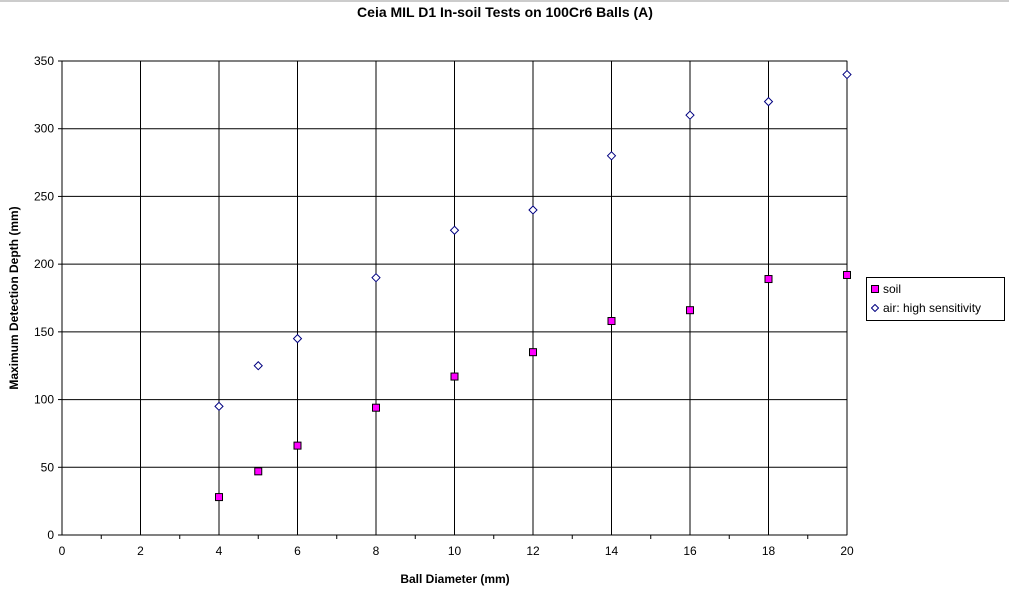 The height and width of the screenshot is (600, 1009). I want to click on square-marker-icon, so click(875, 289).